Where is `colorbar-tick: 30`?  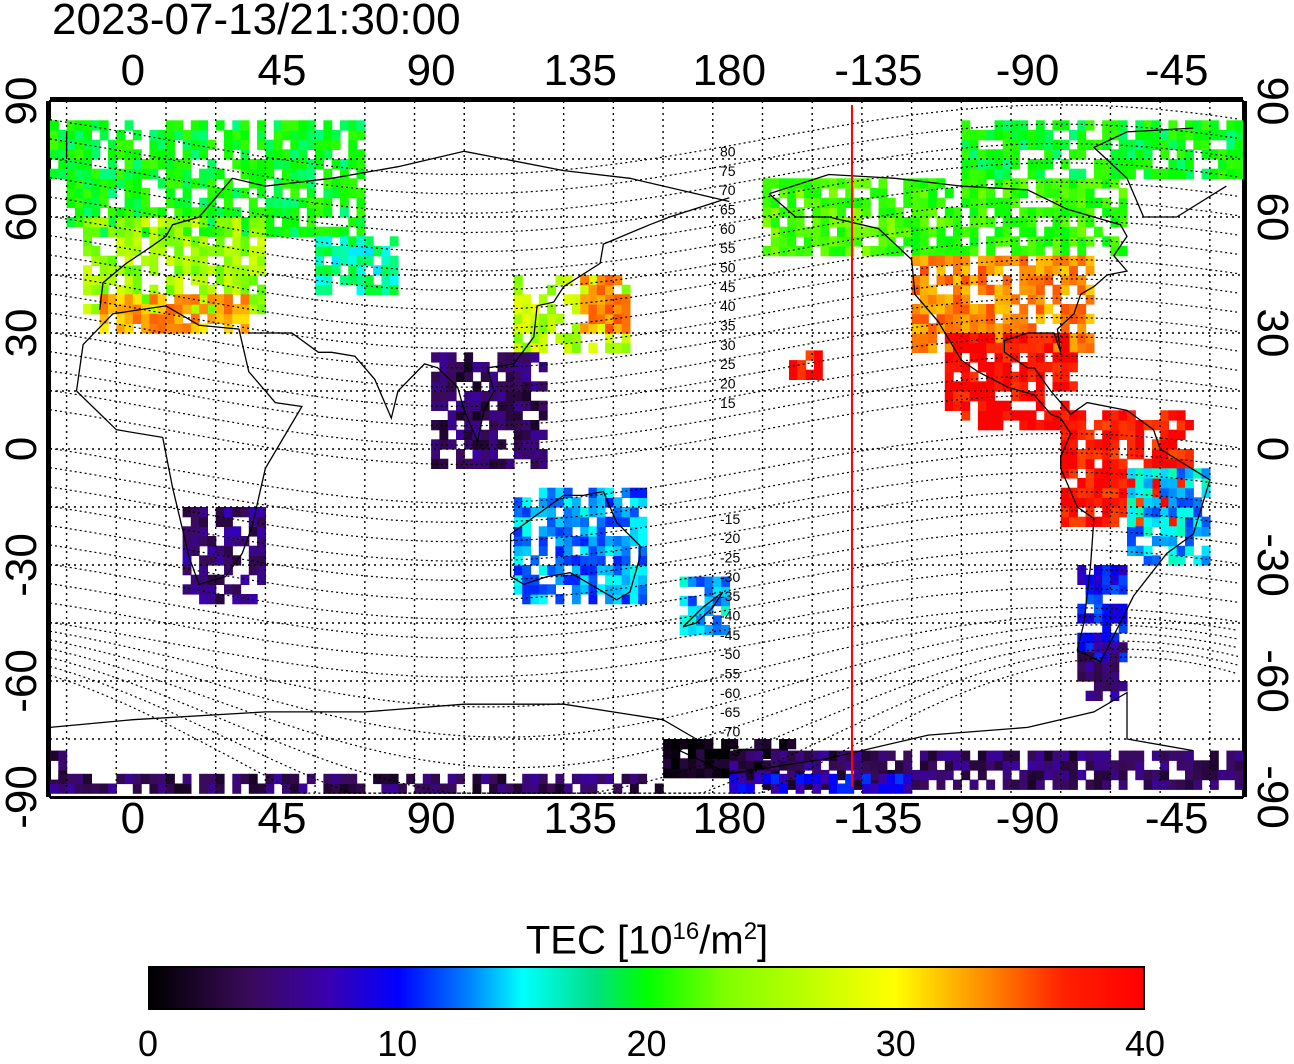
colorbar-tick: 30 is located at coordinates (895, 1043).